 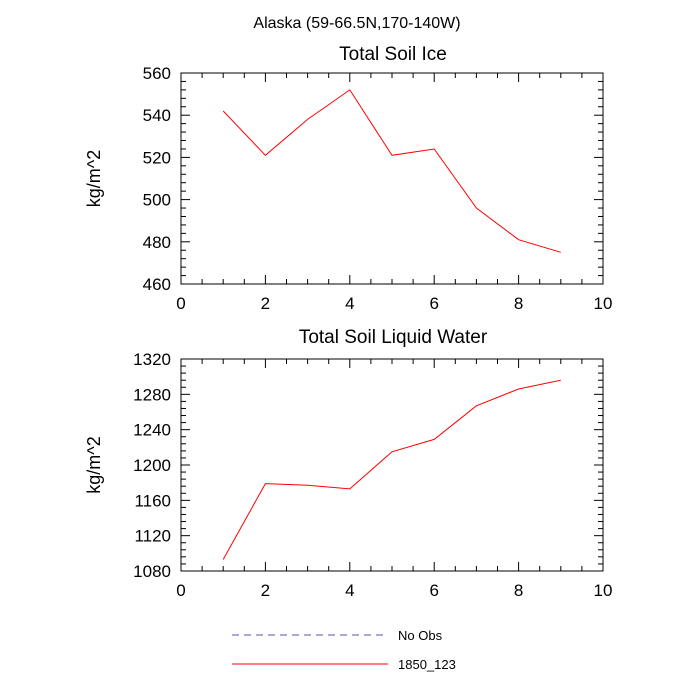 I want to click on y-tick-label: 560, so click(x=157, y=73).